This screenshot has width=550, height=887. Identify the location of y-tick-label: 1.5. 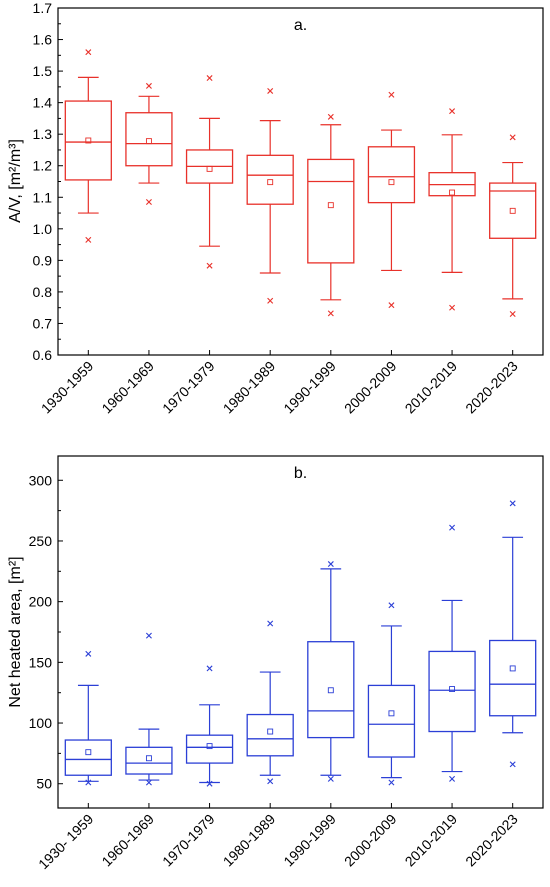
(43, 71).